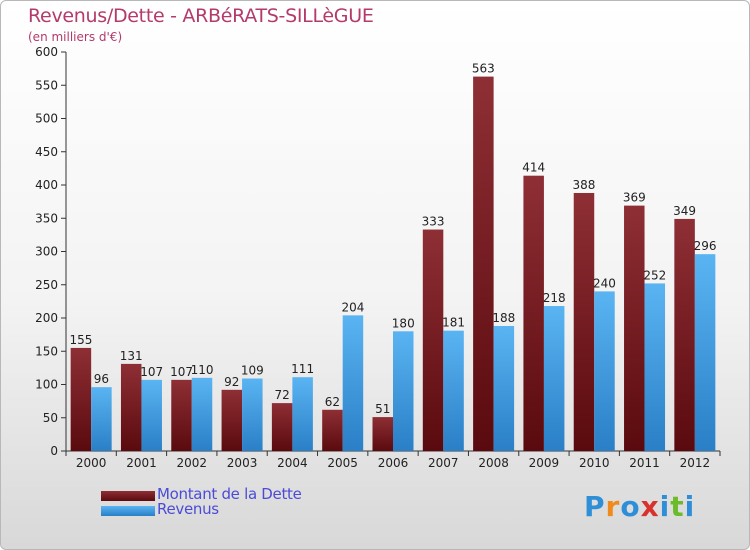  I want to click on y-tick-label: 450, so click(46, 152).